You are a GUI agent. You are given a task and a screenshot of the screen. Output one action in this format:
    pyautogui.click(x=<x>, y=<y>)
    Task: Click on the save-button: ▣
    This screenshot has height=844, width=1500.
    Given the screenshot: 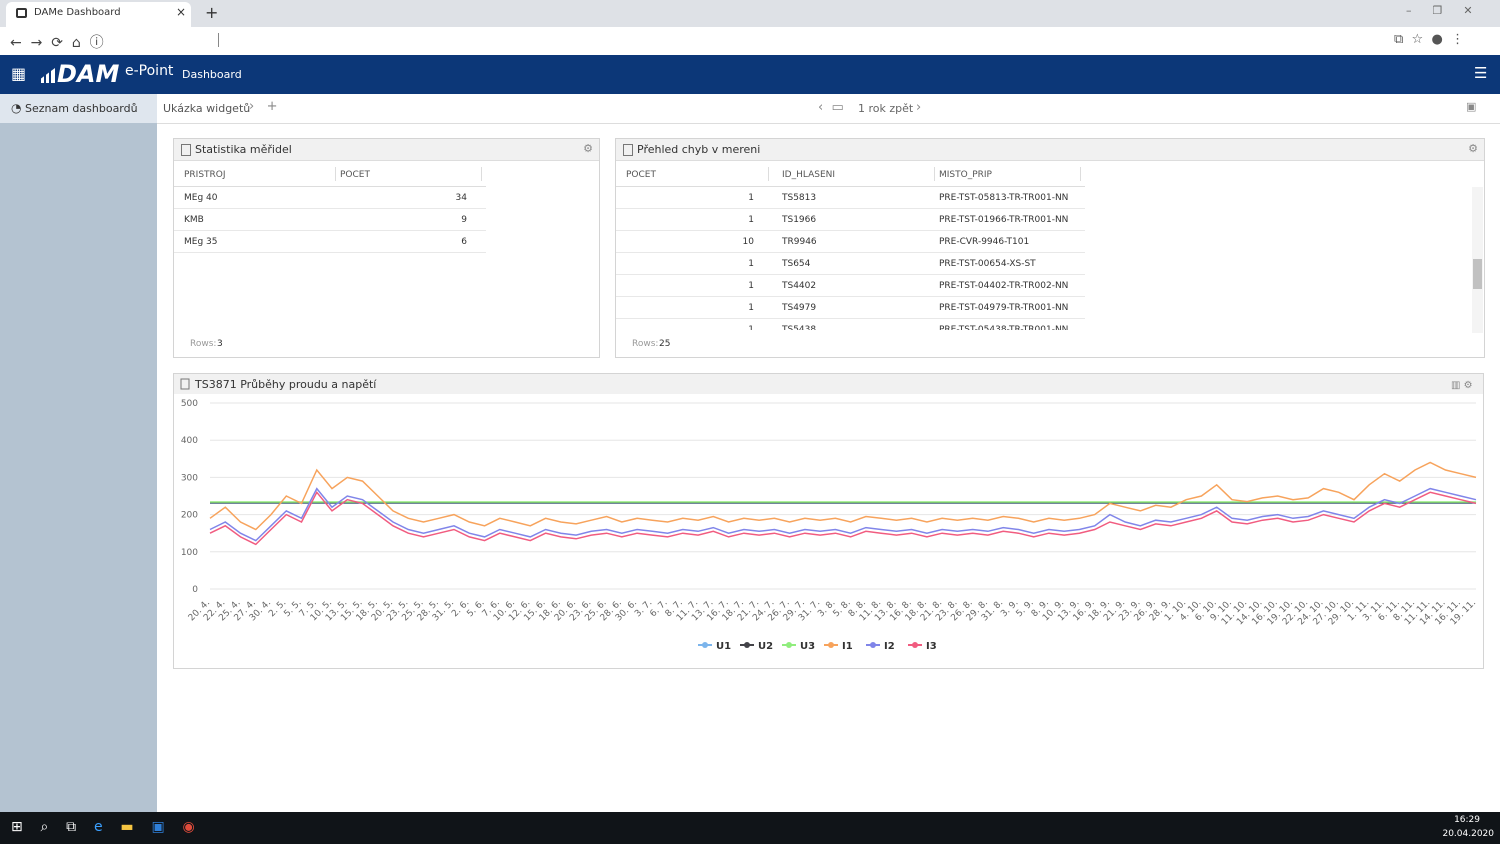 What is the action you would take?
    pyautogui.click(x=1471, y=106)
    